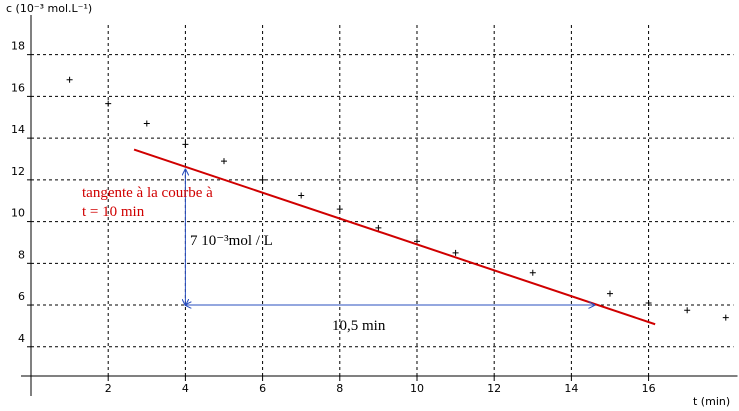 The height and width of the screenshot is (411, 739). Describe the element at coordinates (147, 193) in the screenshot. I see `annotation: tangente à la courbe à` at that location.